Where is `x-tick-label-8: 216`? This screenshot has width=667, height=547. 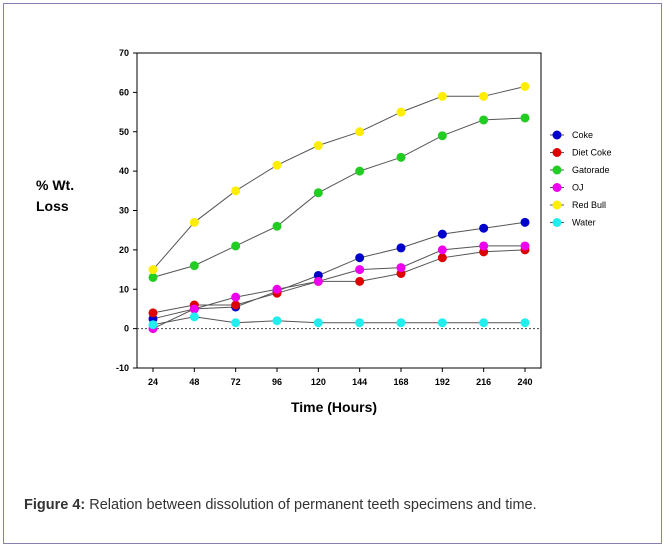
x-tick-label-8: 216 is located at coordinates (483, 382).